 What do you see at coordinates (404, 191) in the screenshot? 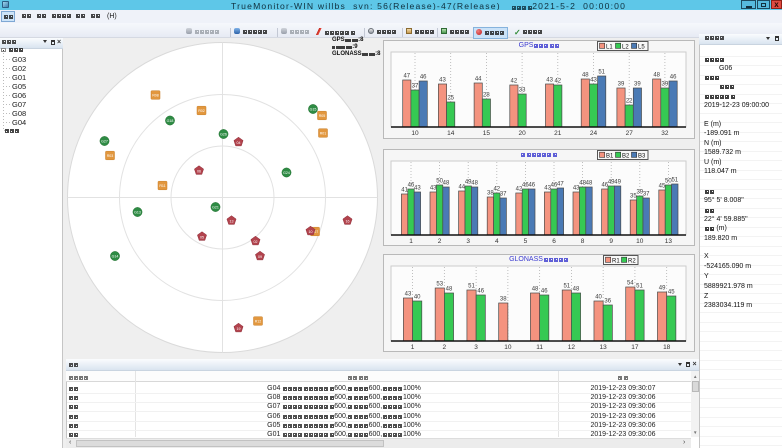
I see `svg-text: 41` at bounding box center [404, 191].